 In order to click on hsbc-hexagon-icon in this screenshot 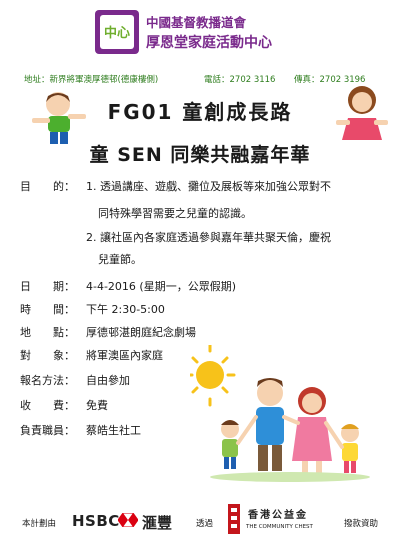, I will do `click(128, 520)`.